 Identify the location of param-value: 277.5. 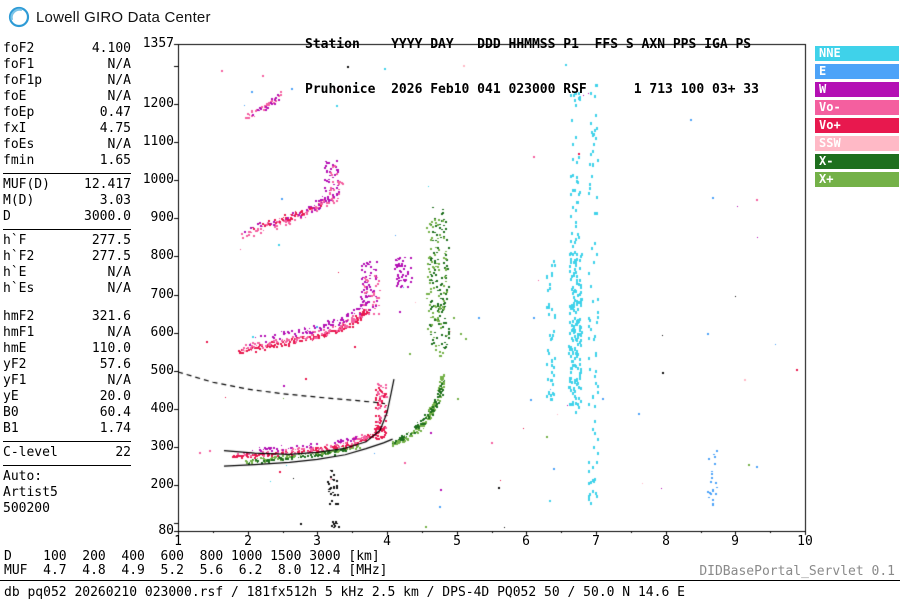
(111, 256).